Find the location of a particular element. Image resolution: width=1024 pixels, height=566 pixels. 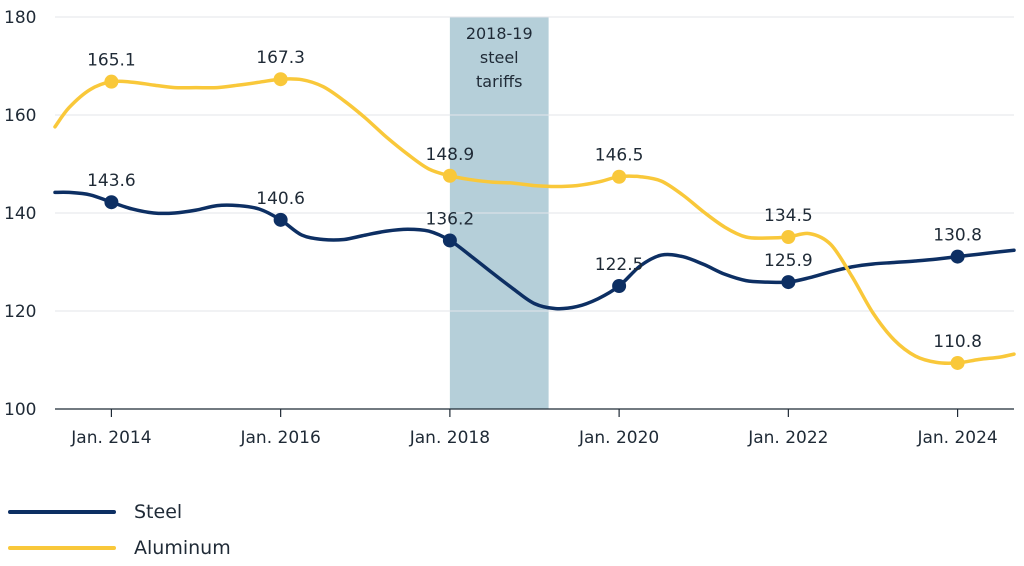

legend-item-steel: Steel is located at coordinates (119, 512).